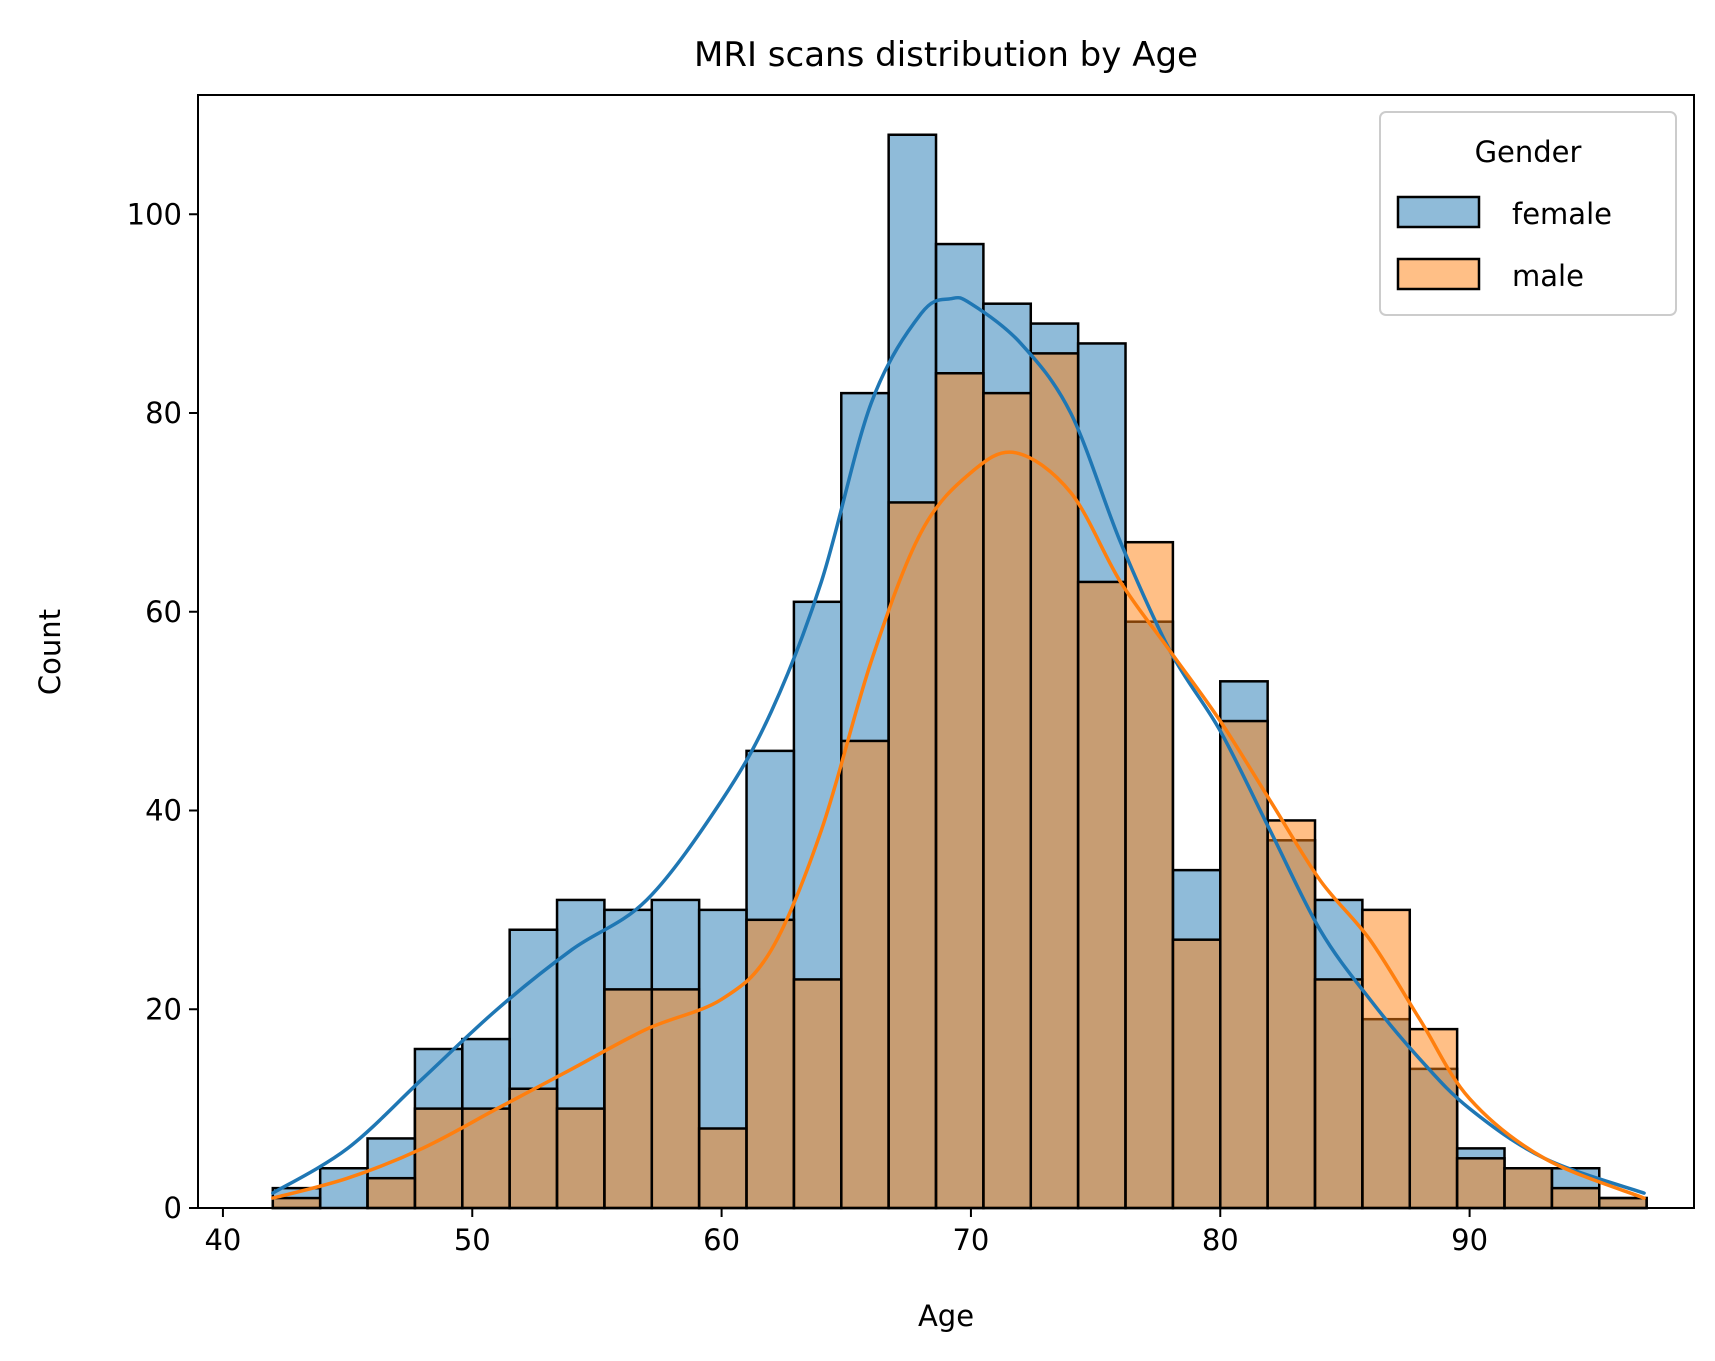  I want to click on y-tick-label-20: 20, so click(163, 1009).